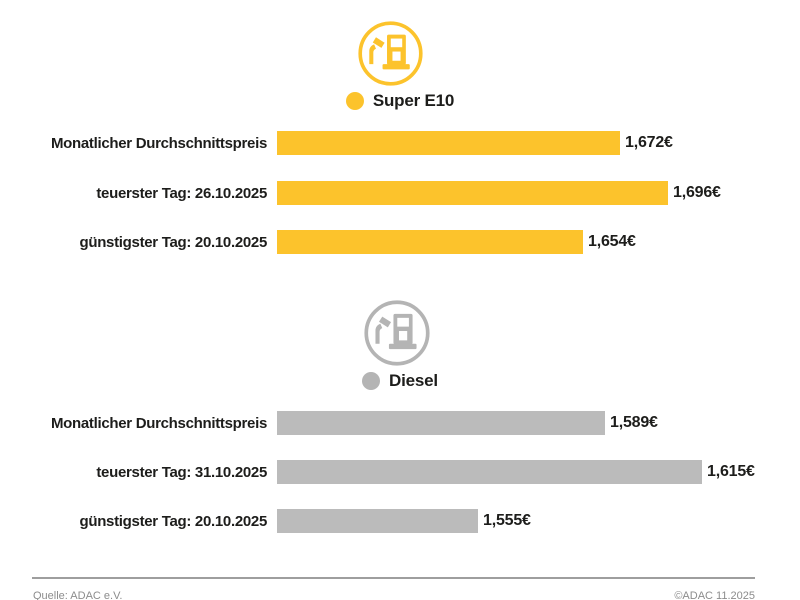 This screenshot has height=600, width=800. Describe the element at coordinates (731, 471) in the screenshot. I see `bar-value: 1,615€` at that location.